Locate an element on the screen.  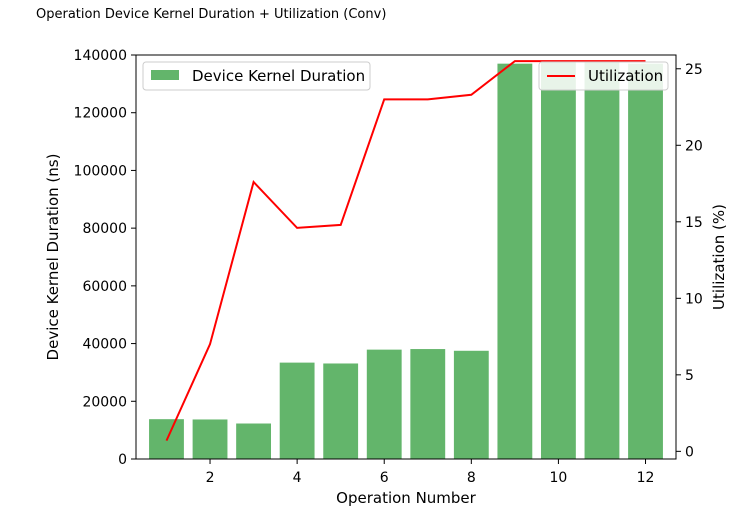
y2-tick-label: 20 is located at coordinates (694, 146).